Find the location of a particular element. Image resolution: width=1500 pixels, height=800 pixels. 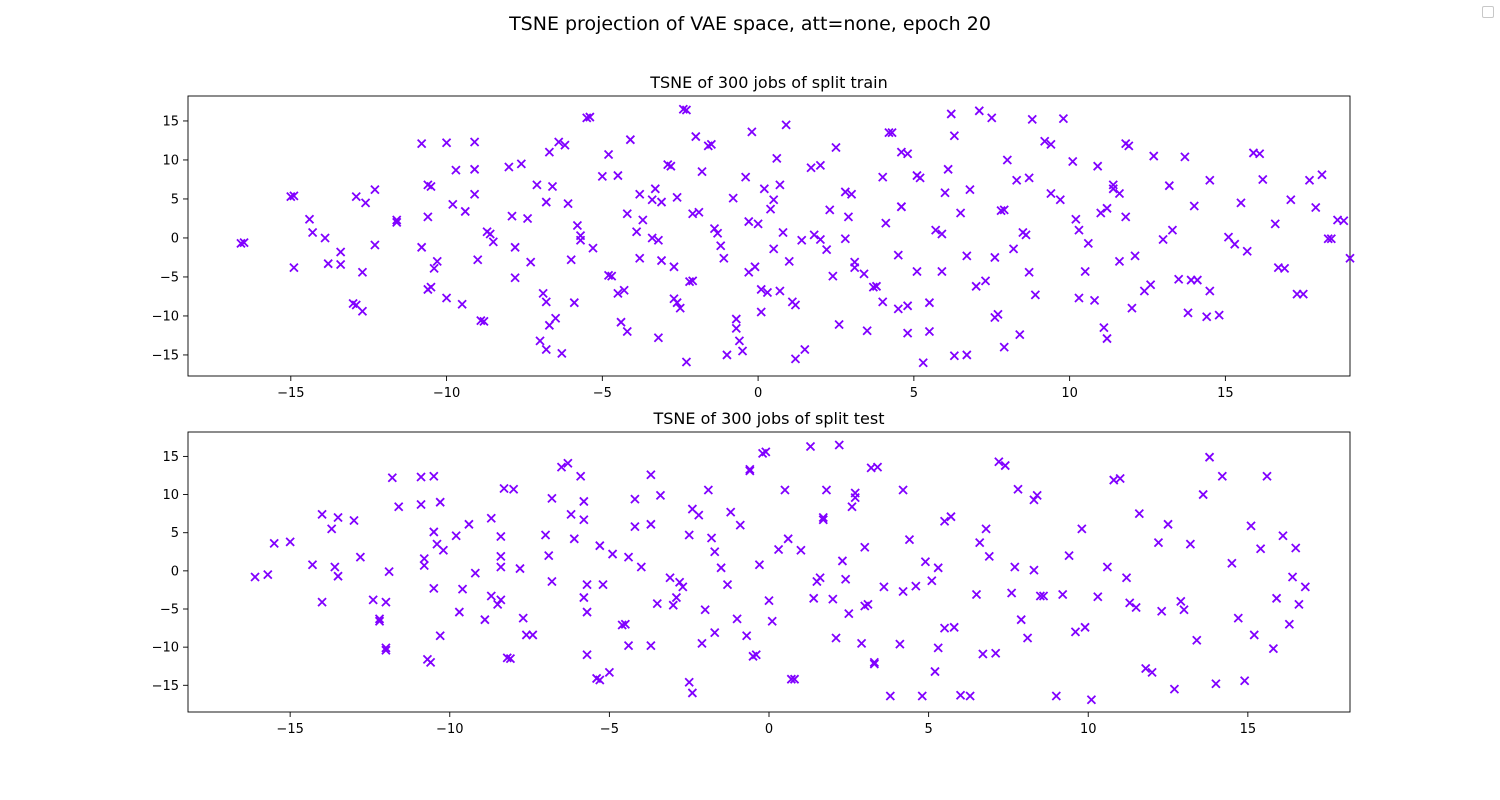

test-xtick-label: 15 is located at coordinates (1248, 729).